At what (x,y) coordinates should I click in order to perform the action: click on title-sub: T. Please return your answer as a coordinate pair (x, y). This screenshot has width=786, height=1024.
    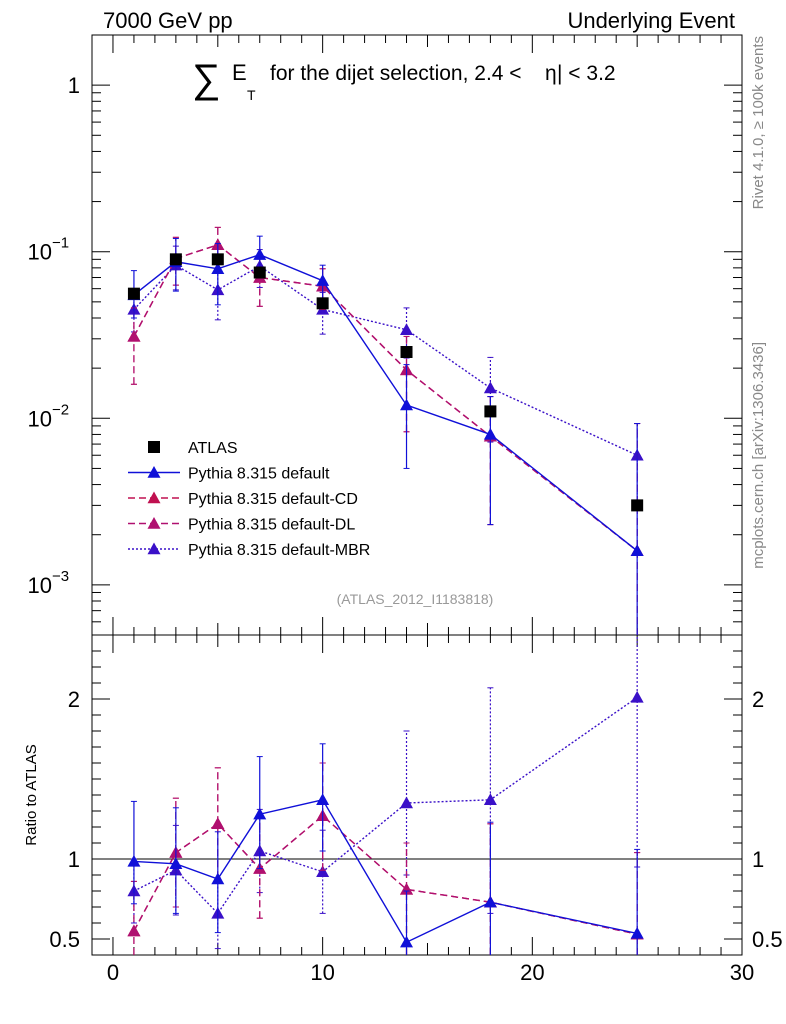
    Looking at the image, I should click on (251, 95).